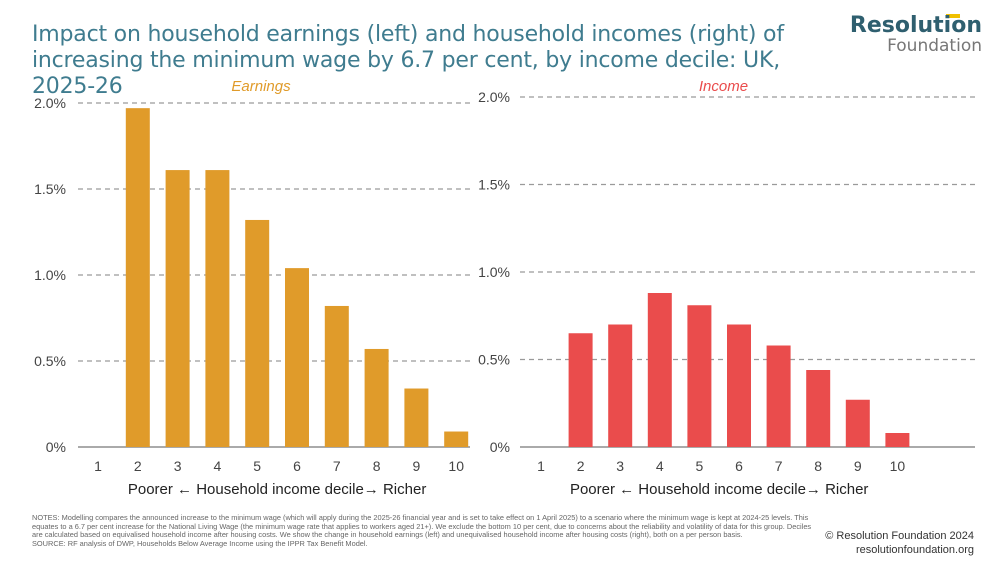  I want to click on x-tick-label-0-1: 1, so click(98, 466).